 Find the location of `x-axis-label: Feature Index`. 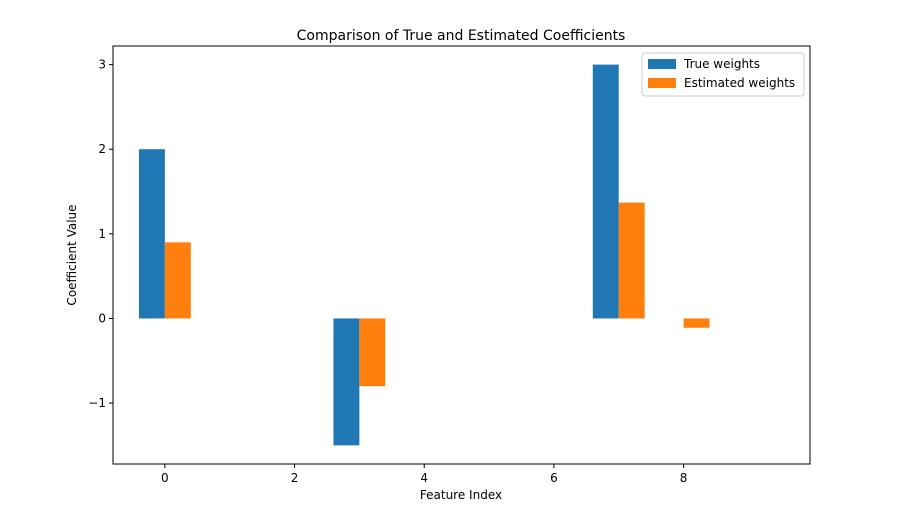

x-axis-label: Feature Index is located at coordinates (461, 495).